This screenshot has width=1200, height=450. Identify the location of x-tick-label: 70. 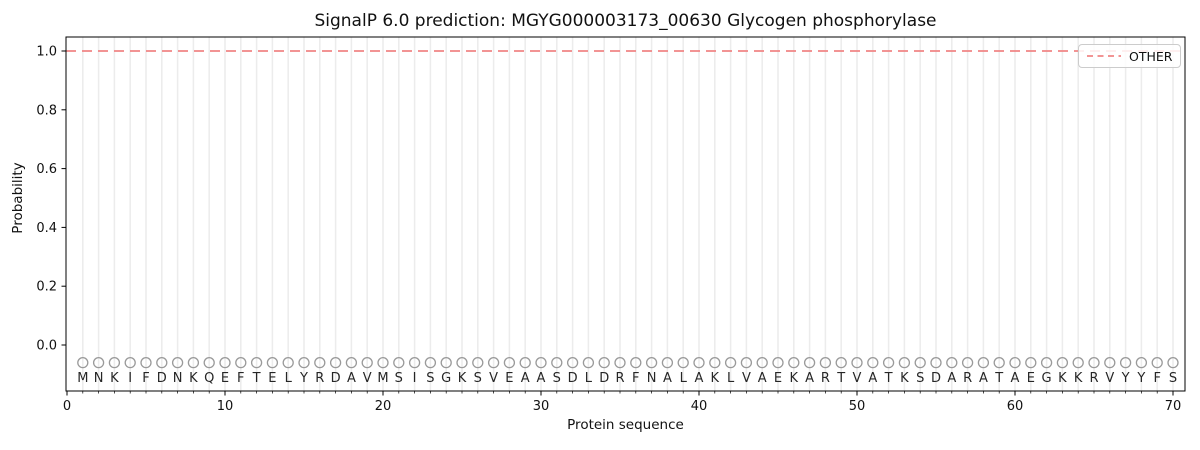
(1173, 406).